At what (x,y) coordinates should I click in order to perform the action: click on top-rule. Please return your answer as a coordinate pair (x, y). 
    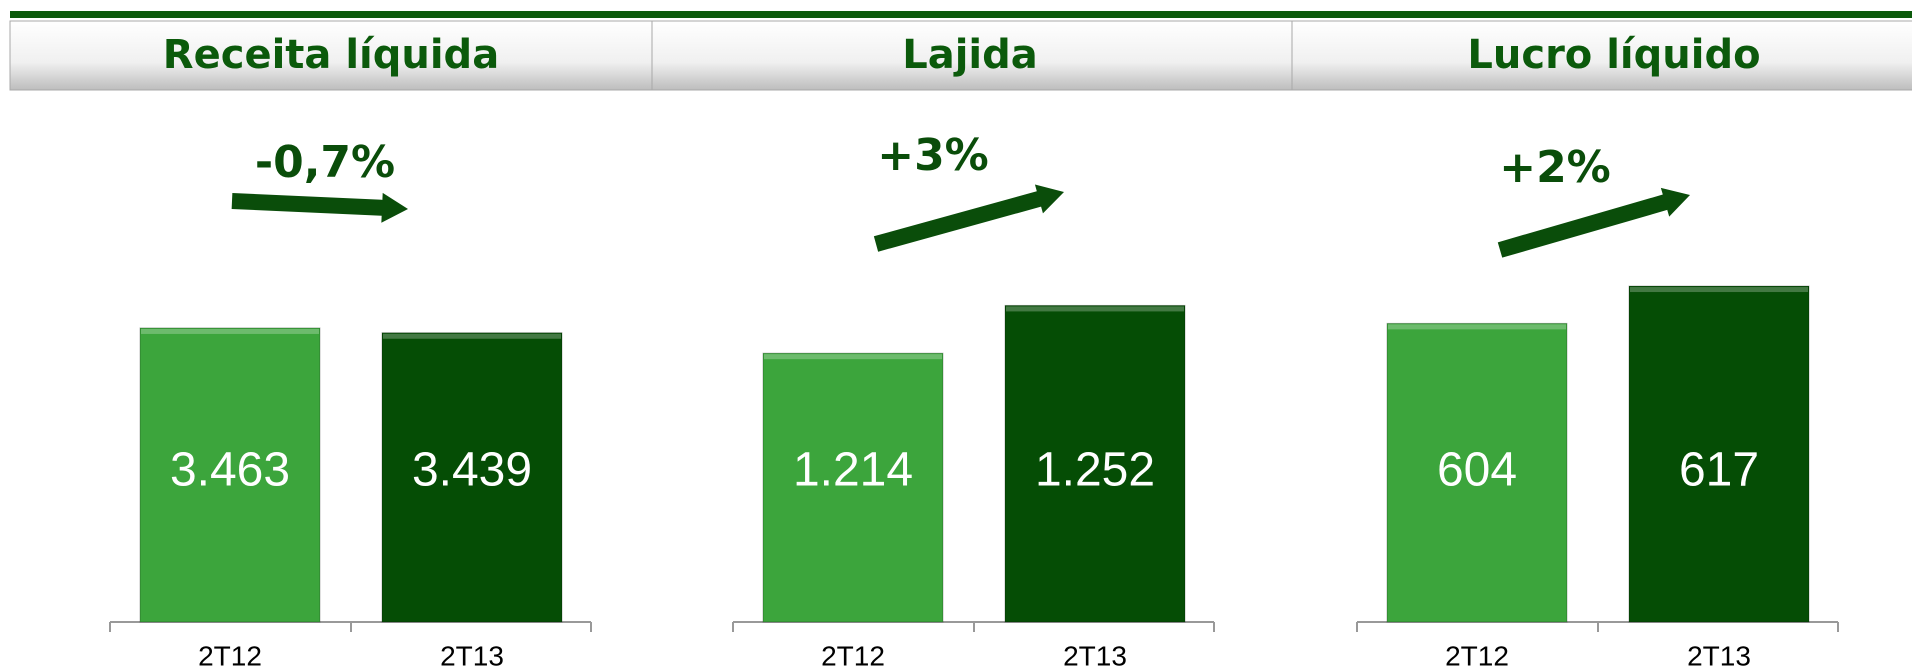
    Looking at the image, I should click on (961, 14).